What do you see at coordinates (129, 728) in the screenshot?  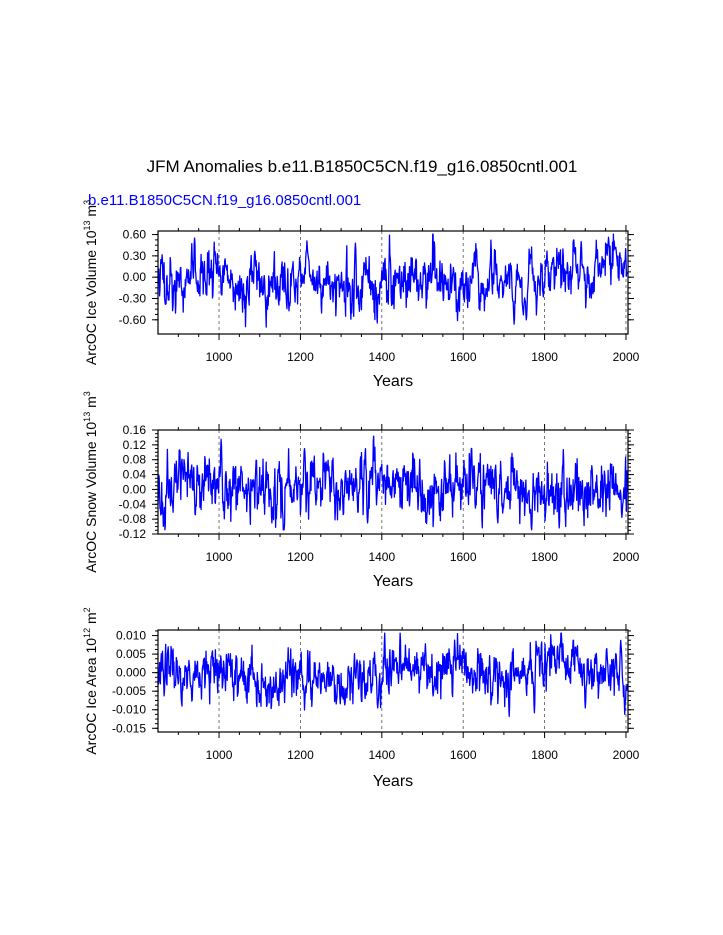 I see `y-tick-label: -0.015` at bounding box center [129, 728].